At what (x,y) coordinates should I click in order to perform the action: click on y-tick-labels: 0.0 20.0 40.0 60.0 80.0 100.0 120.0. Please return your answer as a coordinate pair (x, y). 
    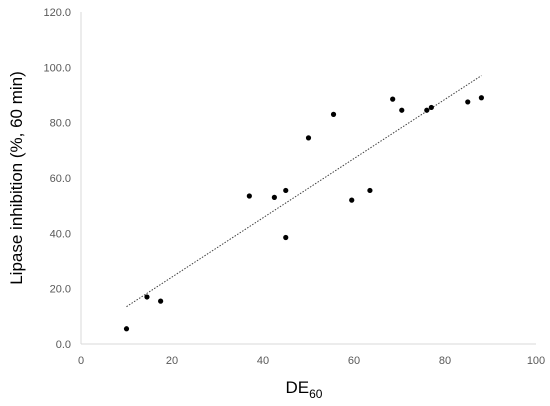
    Looking at the image, I should click on (57, 179).